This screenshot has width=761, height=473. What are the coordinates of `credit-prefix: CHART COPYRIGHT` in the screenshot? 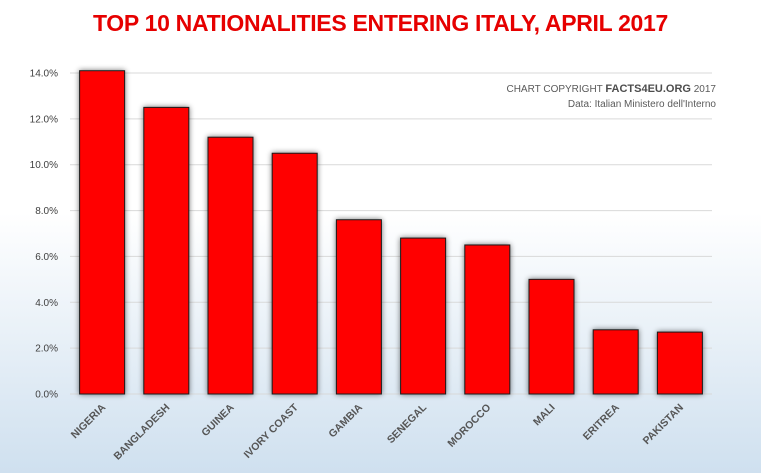 It's located at (556, 89).